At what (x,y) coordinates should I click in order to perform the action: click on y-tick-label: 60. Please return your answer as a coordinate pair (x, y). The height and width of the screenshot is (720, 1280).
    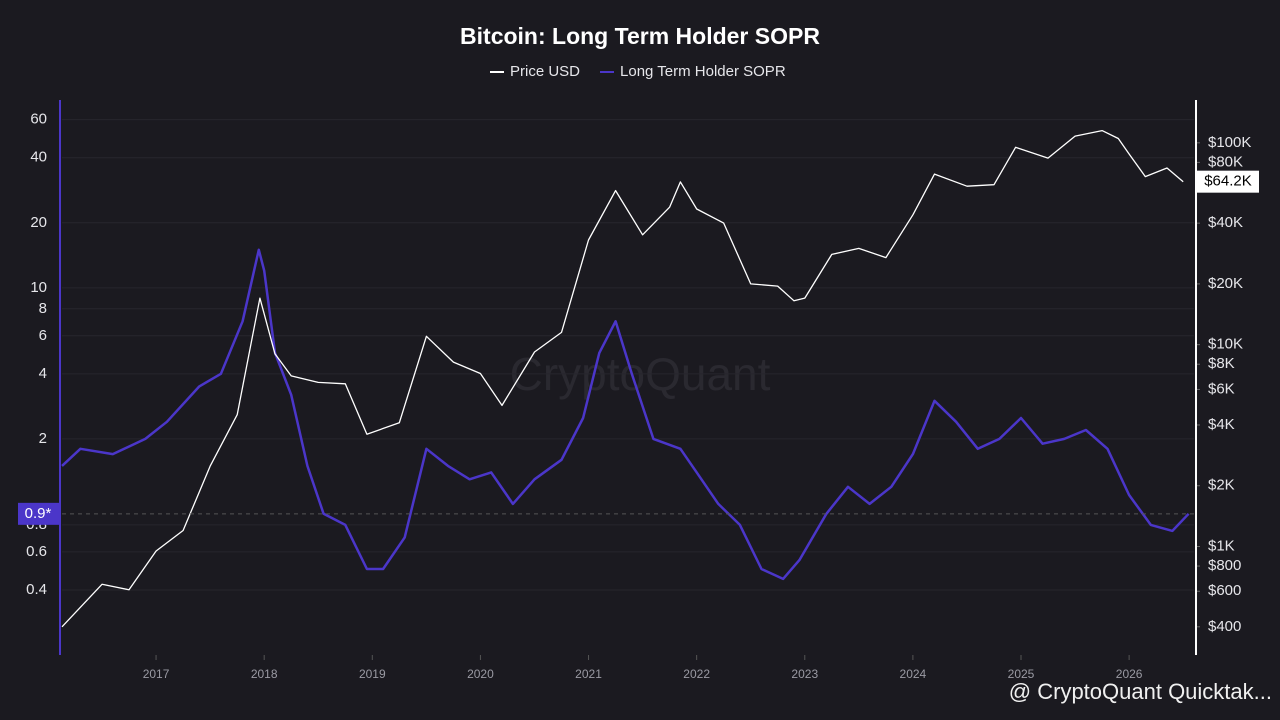
    Looking at the image, I should click on (38, 119).